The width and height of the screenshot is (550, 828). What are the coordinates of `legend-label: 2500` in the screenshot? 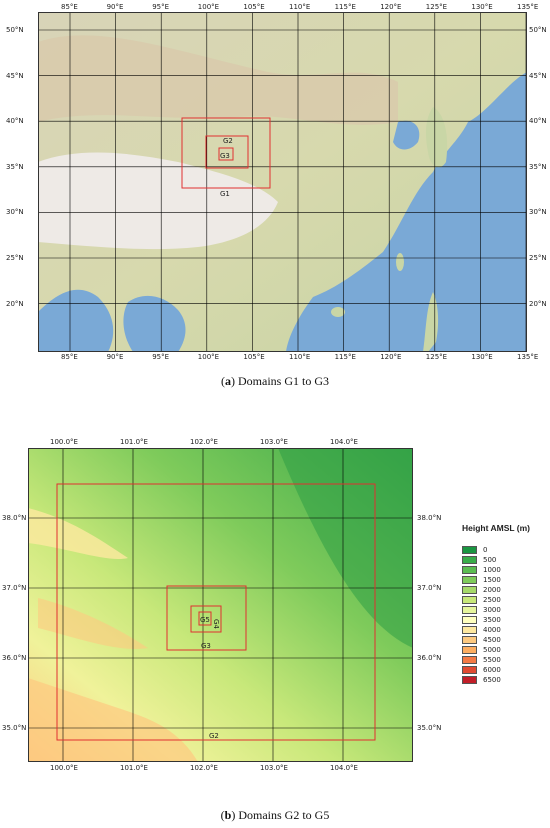 It's located at (492, 600).